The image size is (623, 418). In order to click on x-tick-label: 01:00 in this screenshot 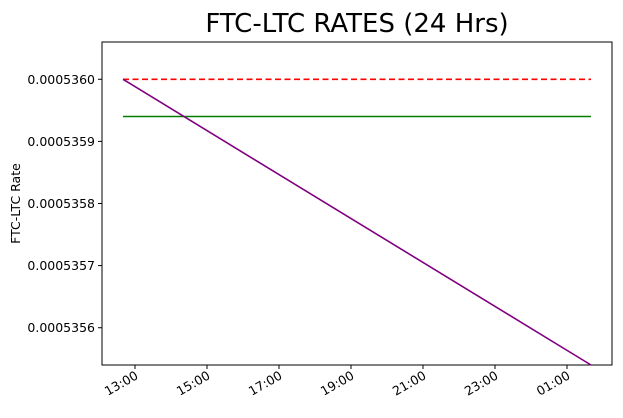, I will do `click(553, 383)`.